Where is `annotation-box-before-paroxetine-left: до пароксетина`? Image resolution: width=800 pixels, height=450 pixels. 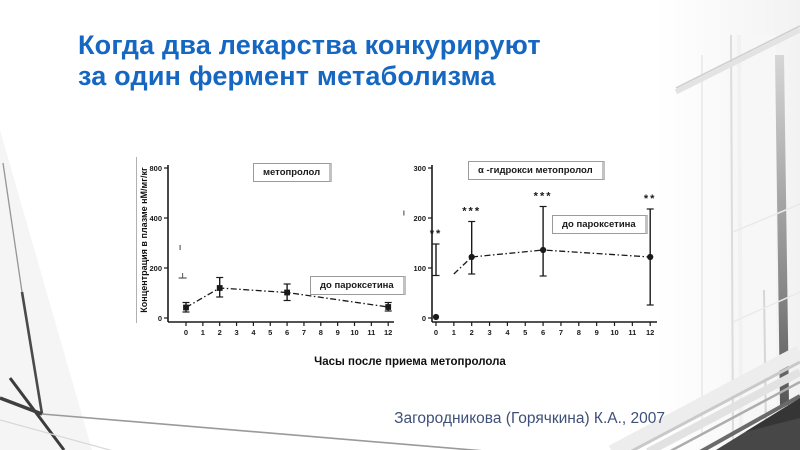 annotation-box-before-paroxetine-left: до пароксетина is located at coordinates (358, 285).